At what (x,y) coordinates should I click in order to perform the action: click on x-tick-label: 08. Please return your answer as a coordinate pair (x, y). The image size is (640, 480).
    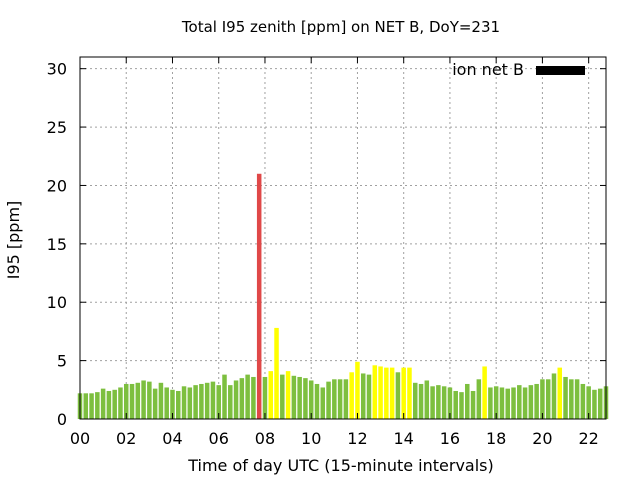
    Looking at the image, I should click on (265, 438).